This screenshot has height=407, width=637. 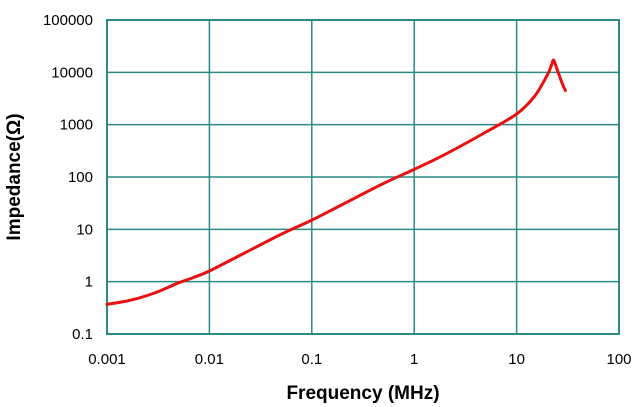 I want to click on y-tick-label: 100, so click(x=80, y=177).